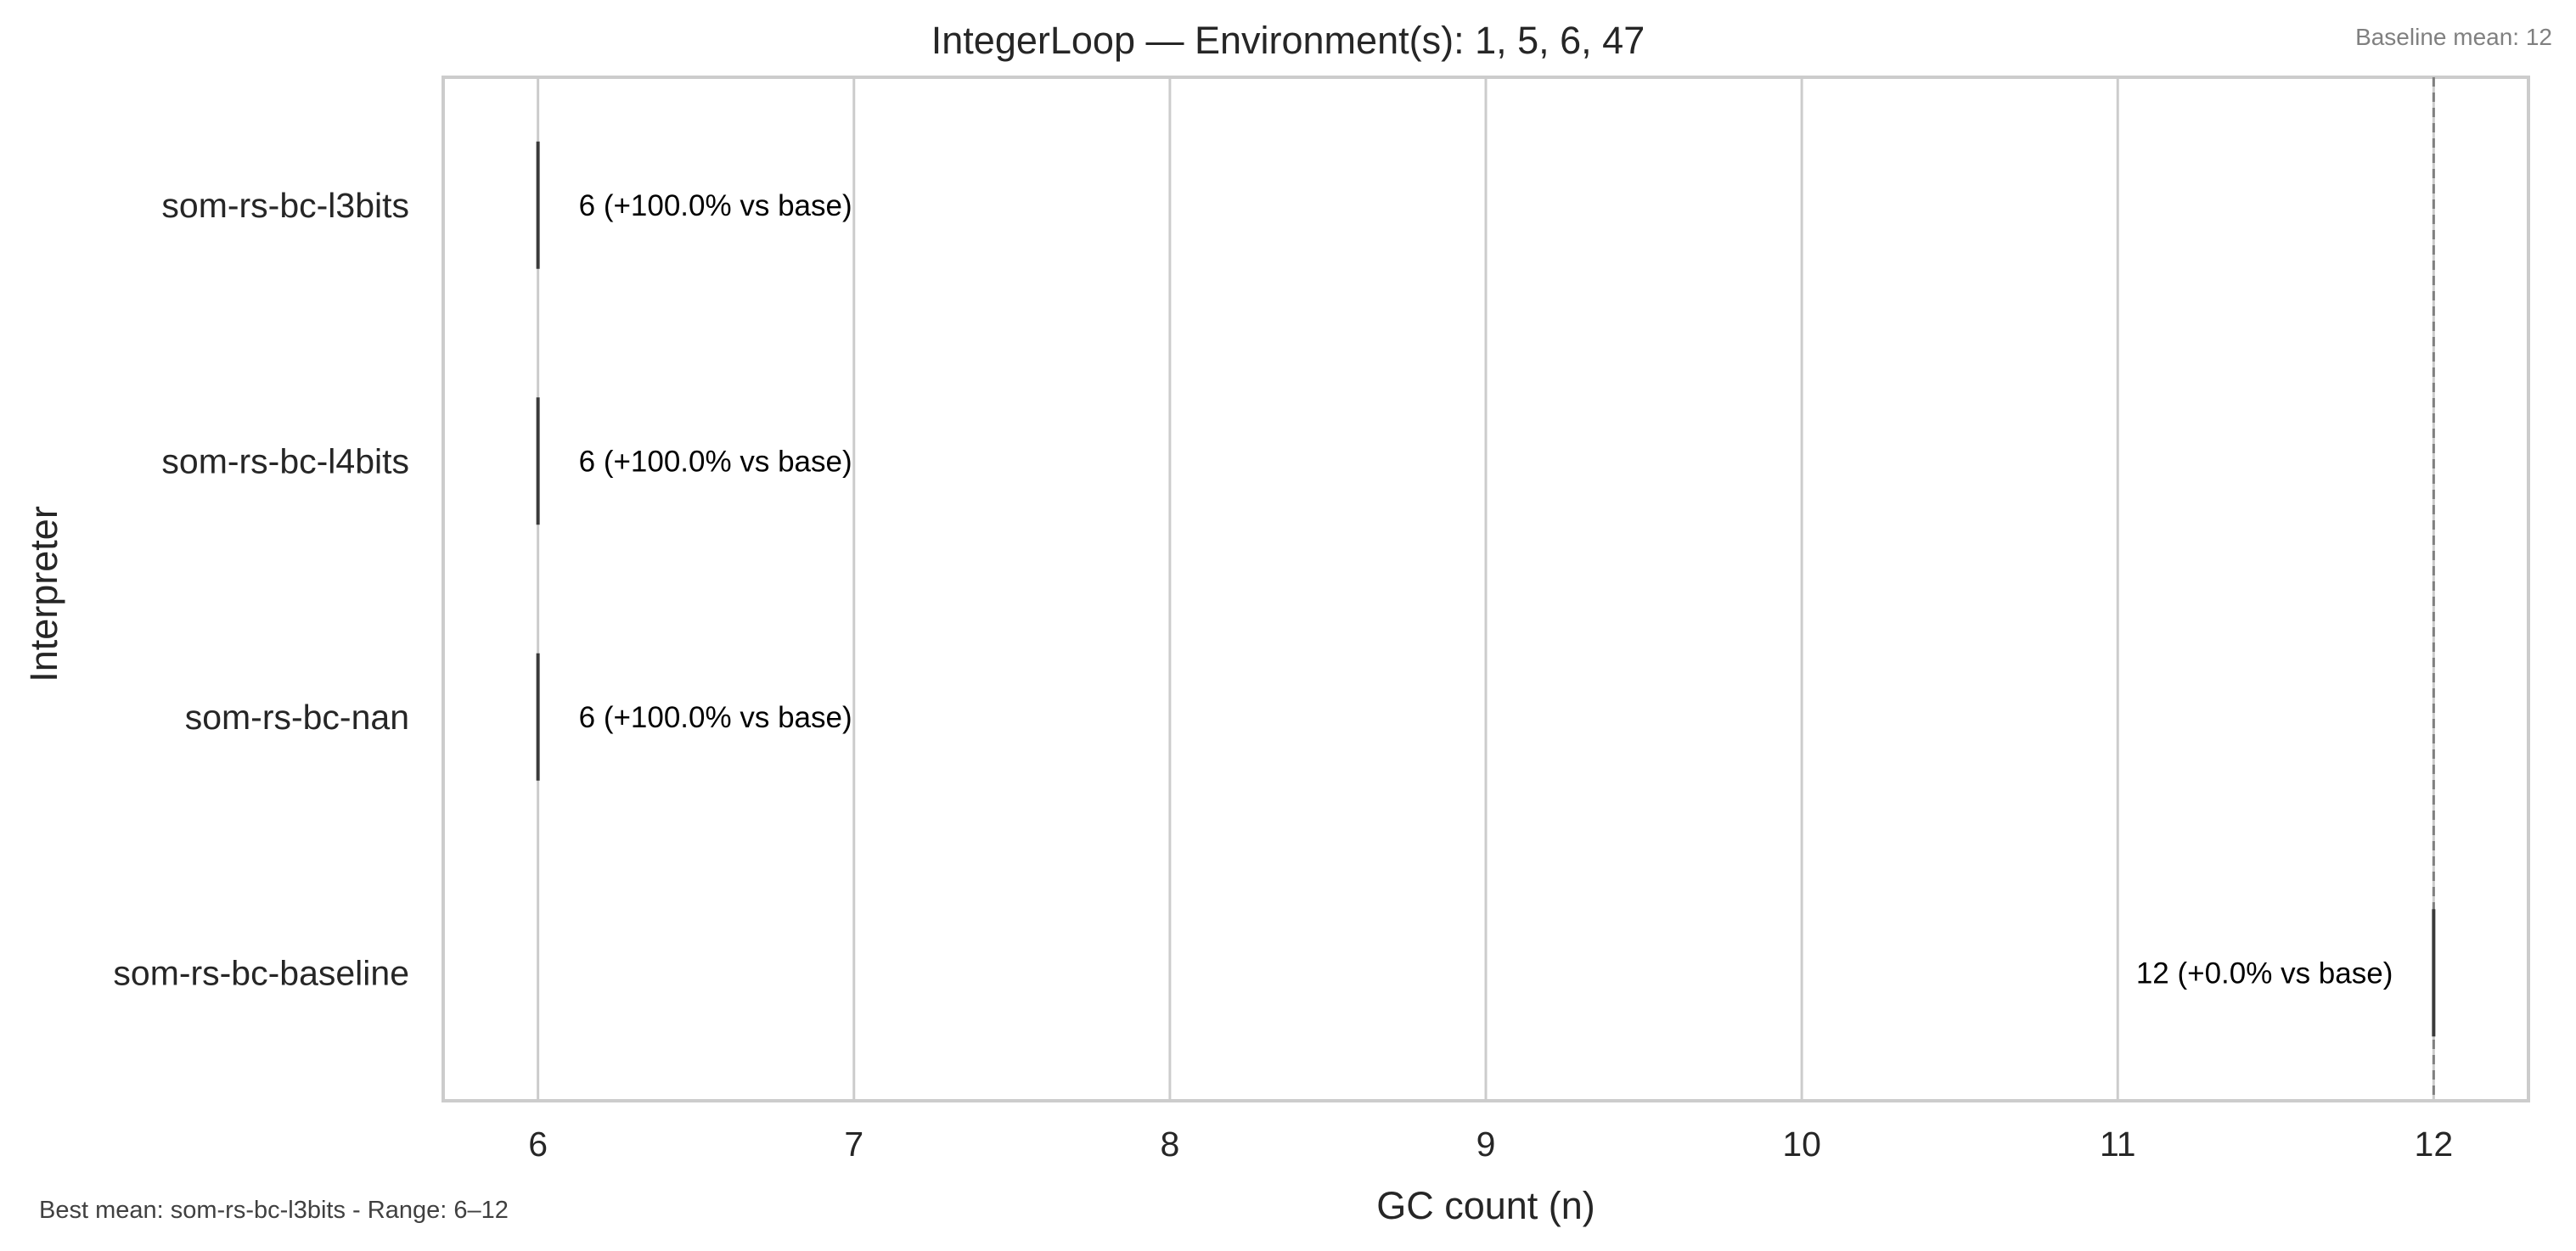  Describe the element at coordinates (538, 1144) in the screenshot. I see `x-tick-label: 6` at that location.